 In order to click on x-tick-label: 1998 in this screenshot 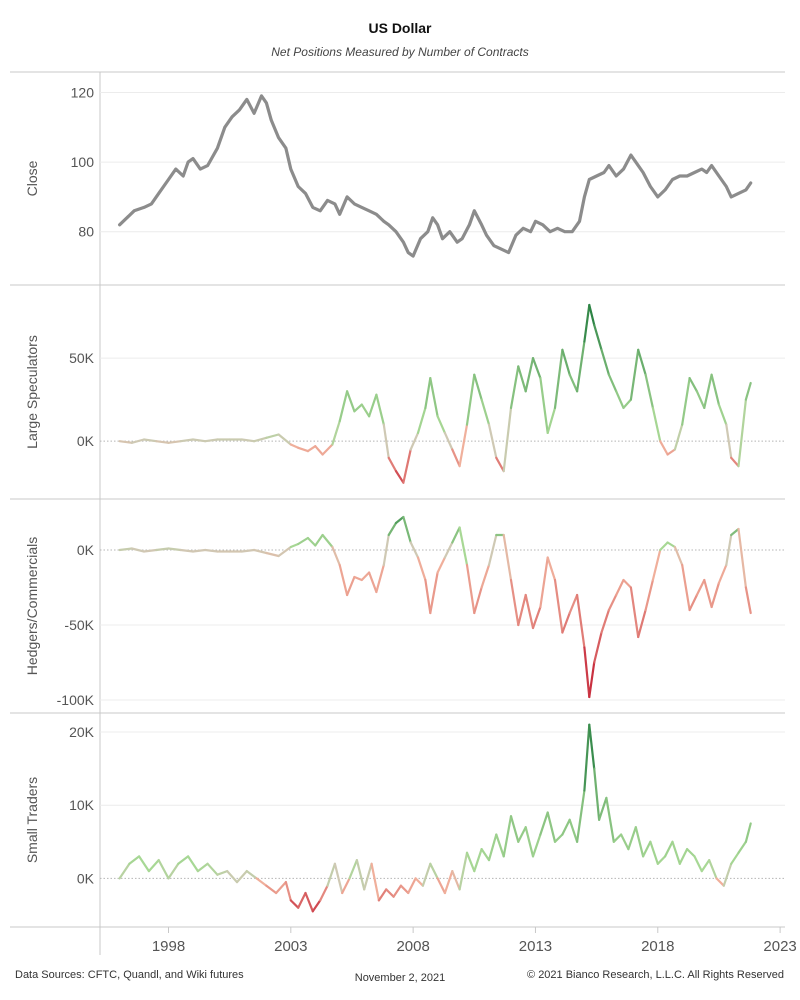, I will do `click(168, 946)`.